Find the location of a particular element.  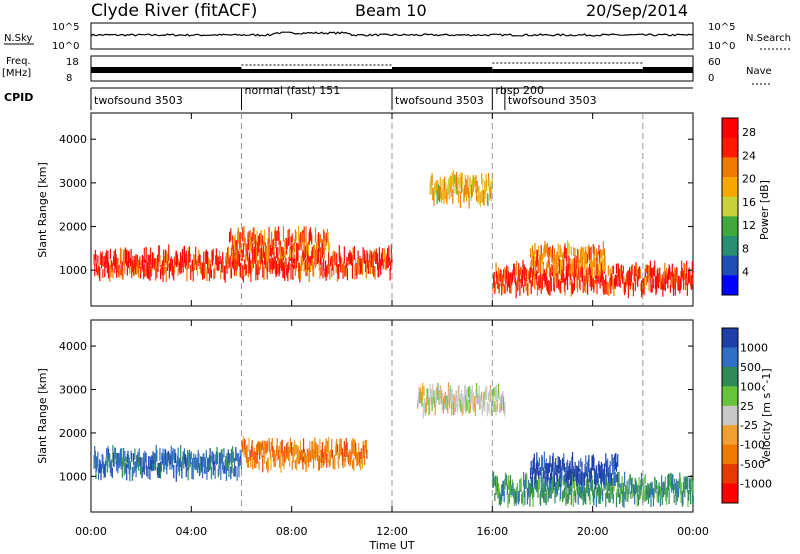

nsky-label: N.Sky is located at coordinates (18, 38).